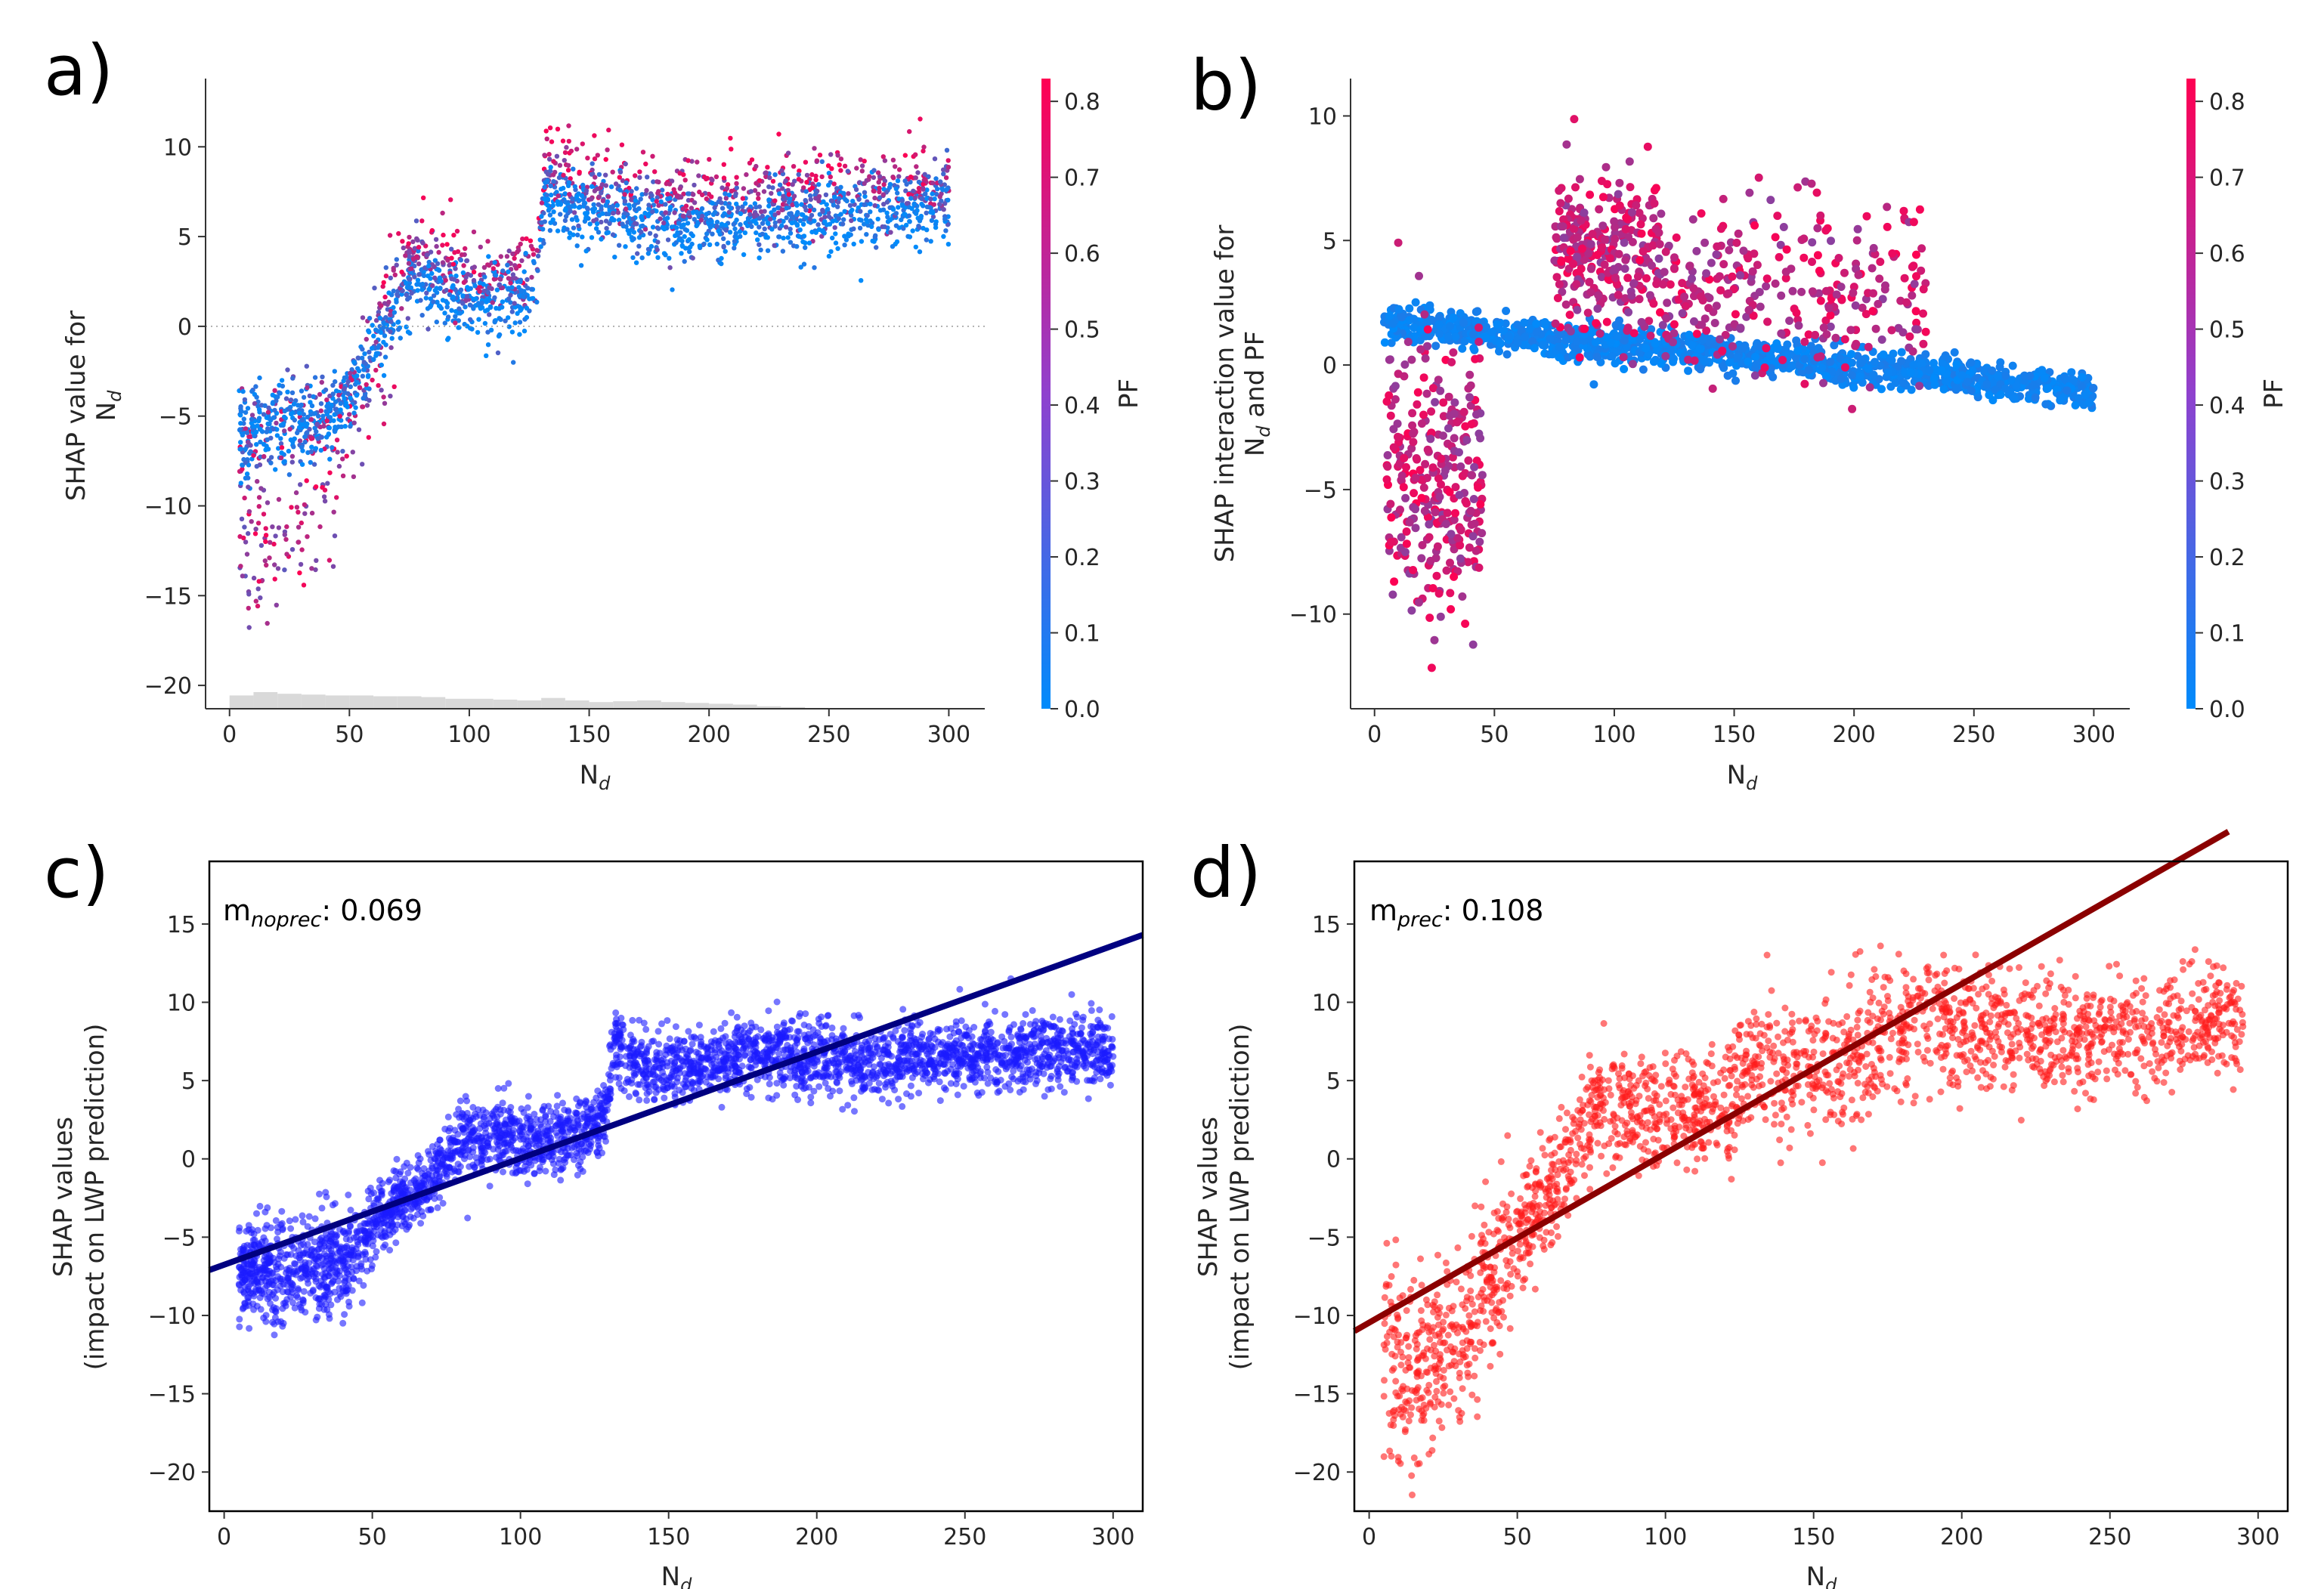 This screenshot has width=2324, height=1589. I want to click on a-histogram-bar, so click(409, 702).